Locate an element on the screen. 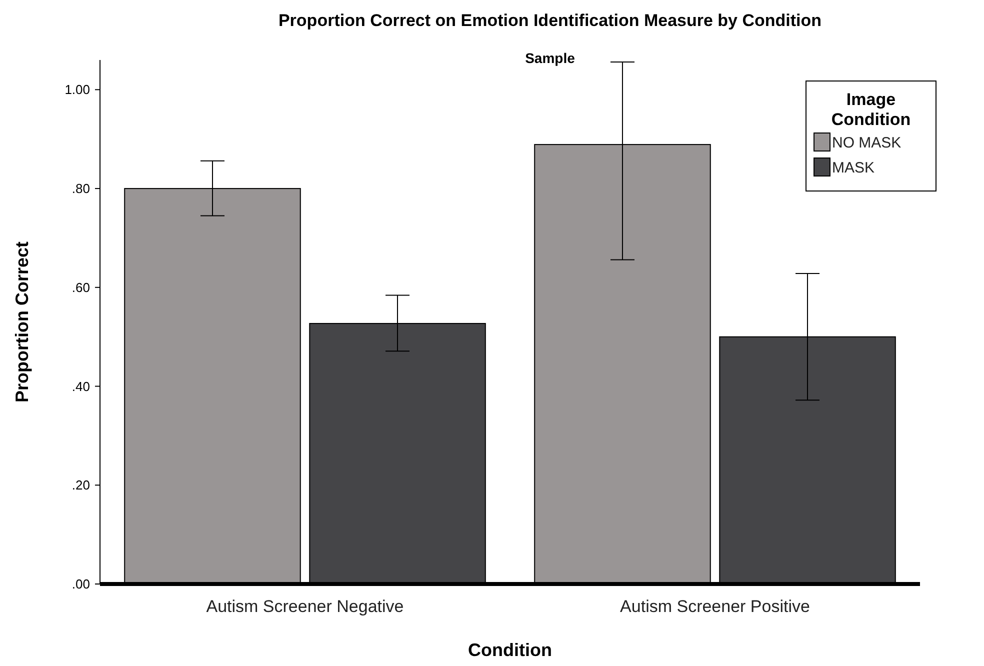 The width and height of the screenshot is (984, 666). legend-label: NO MASK is located at coordinates (867, 143).